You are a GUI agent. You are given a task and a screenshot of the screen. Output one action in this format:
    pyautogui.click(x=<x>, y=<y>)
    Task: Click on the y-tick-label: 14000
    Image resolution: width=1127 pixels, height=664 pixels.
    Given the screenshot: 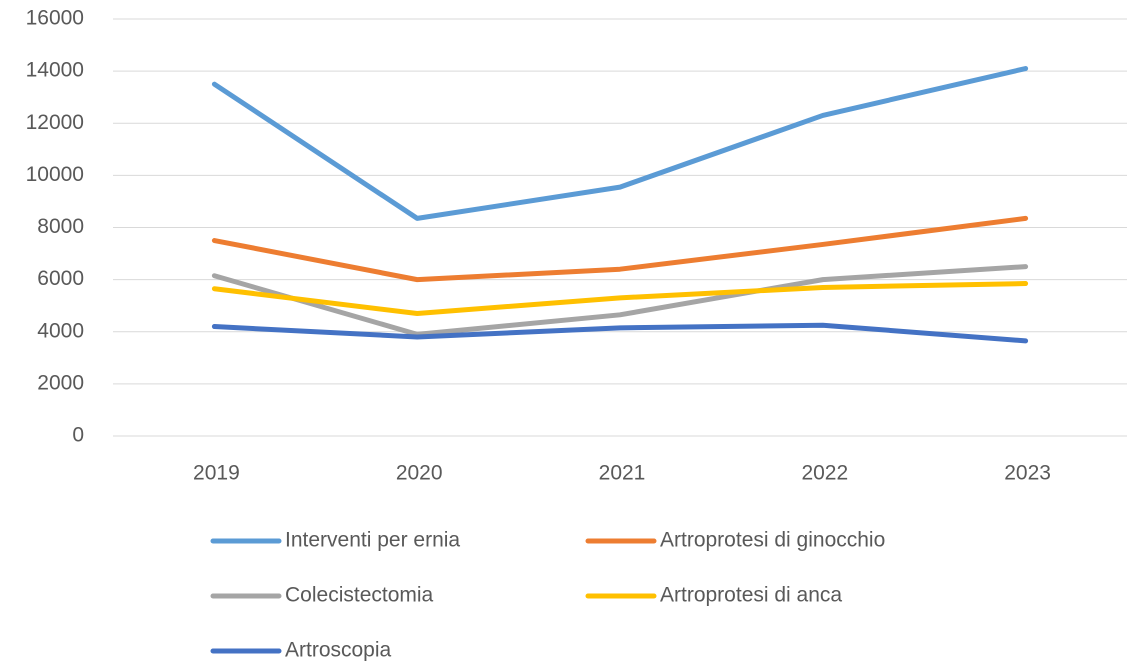 What is the action you would take?
    pyautogui.click(x=55, y=70)
    